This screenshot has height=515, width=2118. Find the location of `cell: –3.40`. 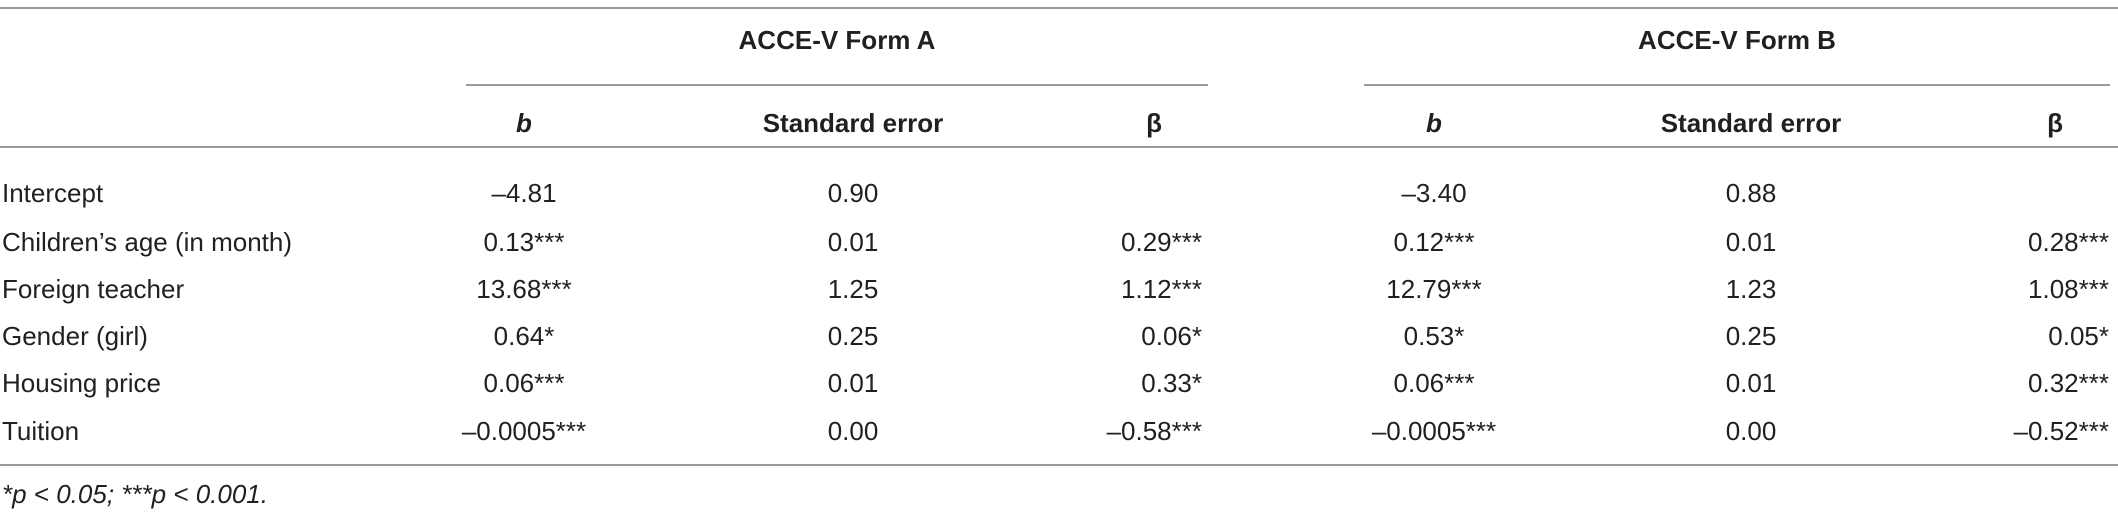

cell: –3.40 is located at coordinates (1434, 193).